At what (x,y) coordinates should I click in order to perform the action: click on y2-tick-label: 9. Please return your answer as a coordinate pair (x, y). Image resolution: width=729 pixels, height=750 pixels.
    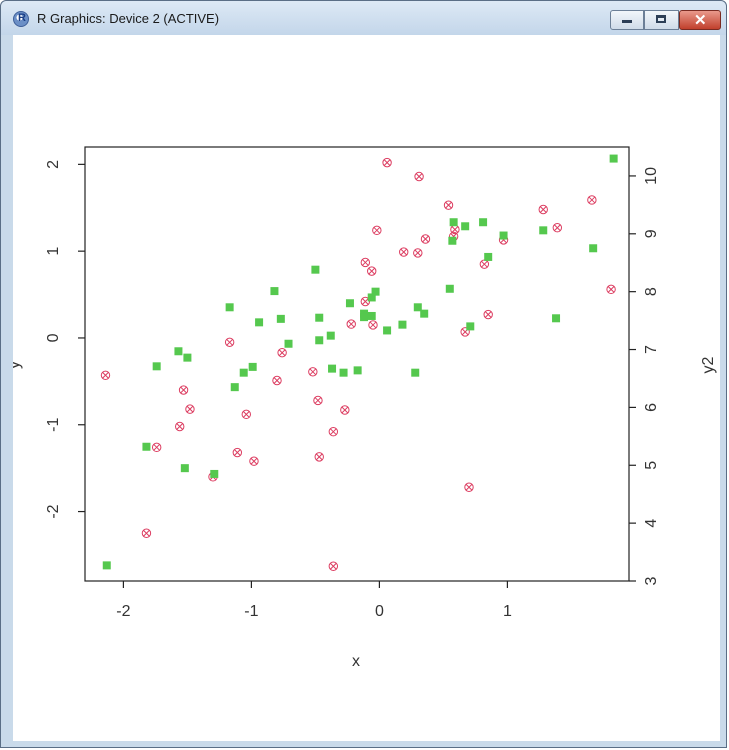
    Looking at the image, I should click on (651, 233).